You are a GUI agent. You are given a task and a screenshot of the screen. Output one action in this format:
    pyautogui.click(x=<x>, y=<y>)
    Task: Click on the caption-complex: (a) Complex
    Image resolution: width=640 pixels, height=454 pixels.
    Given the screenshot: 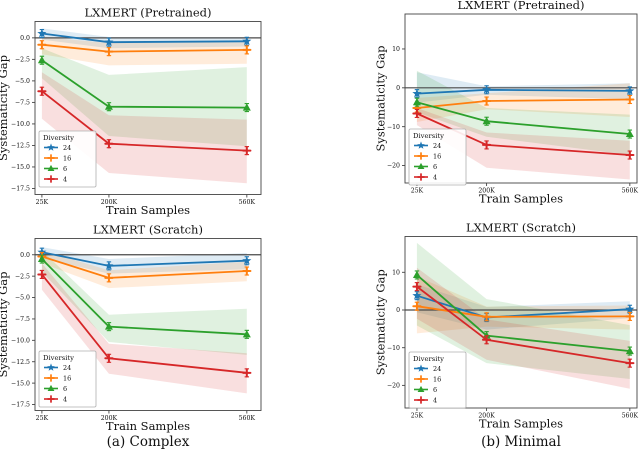 What is the action you would take?
    pyautogui.click(x=148, y=442)
    